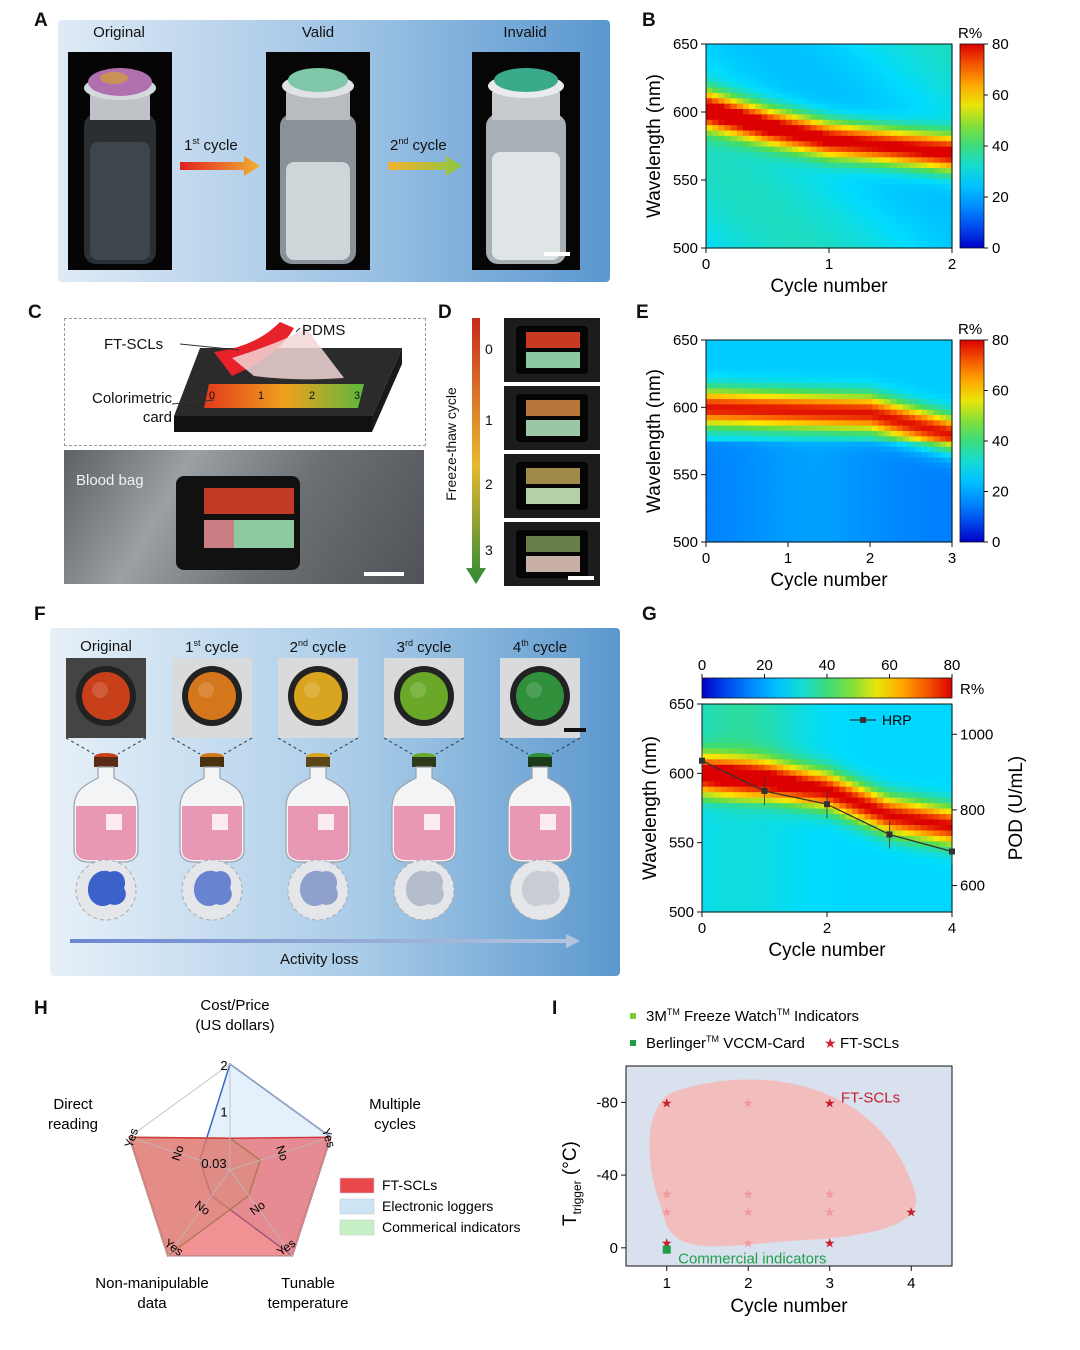  Describe the element at coordinates (451, 1227) in the screenshot. I see `legend-label: Commerical indicators` at that location.